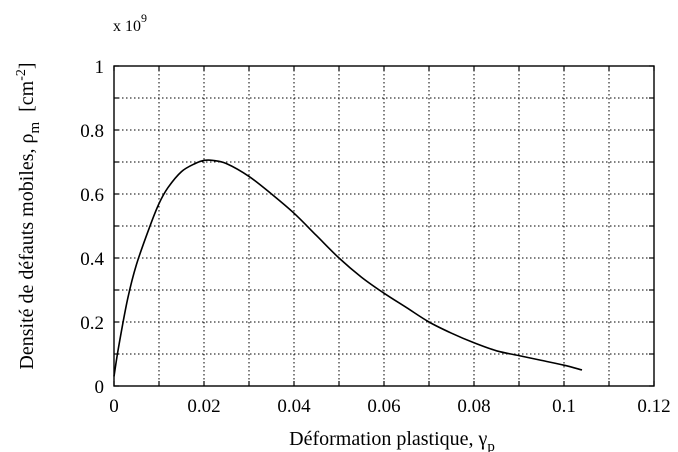  Describe the element at coordinates (92, 259) in the screenshot. I see `y-tick-label: 0.4` at that location.